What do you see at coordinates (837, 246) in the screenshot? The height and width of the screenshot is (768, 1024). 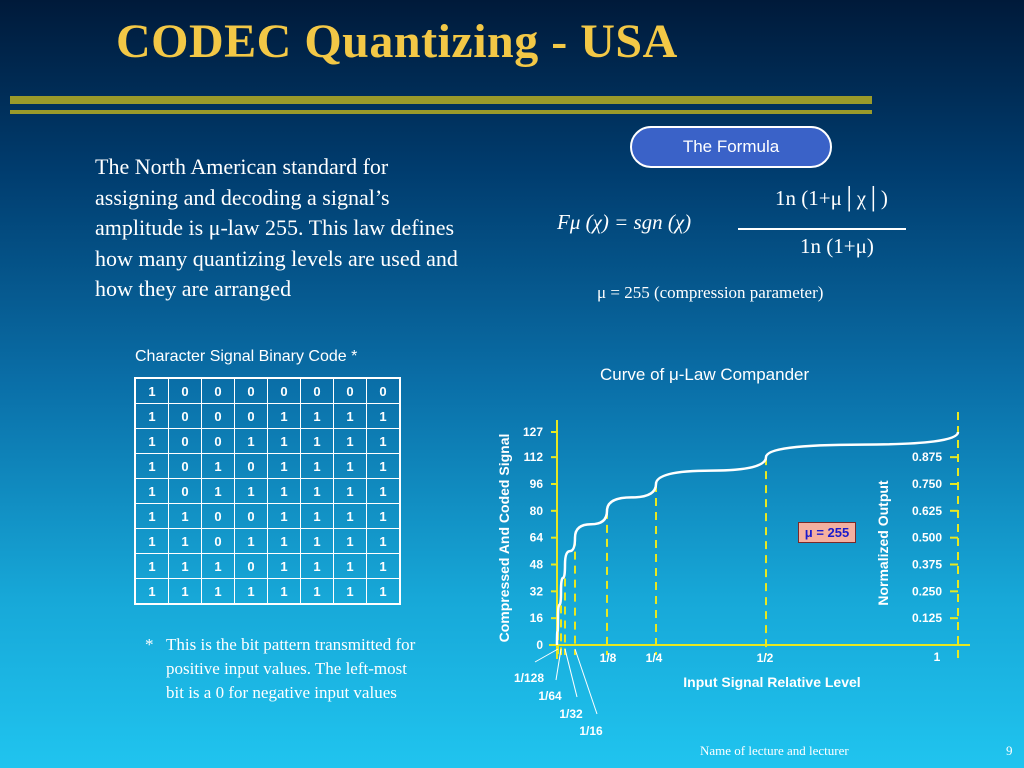 I see `formula-denominator: 1n (1+μ)` at bounding box center [837, 246].